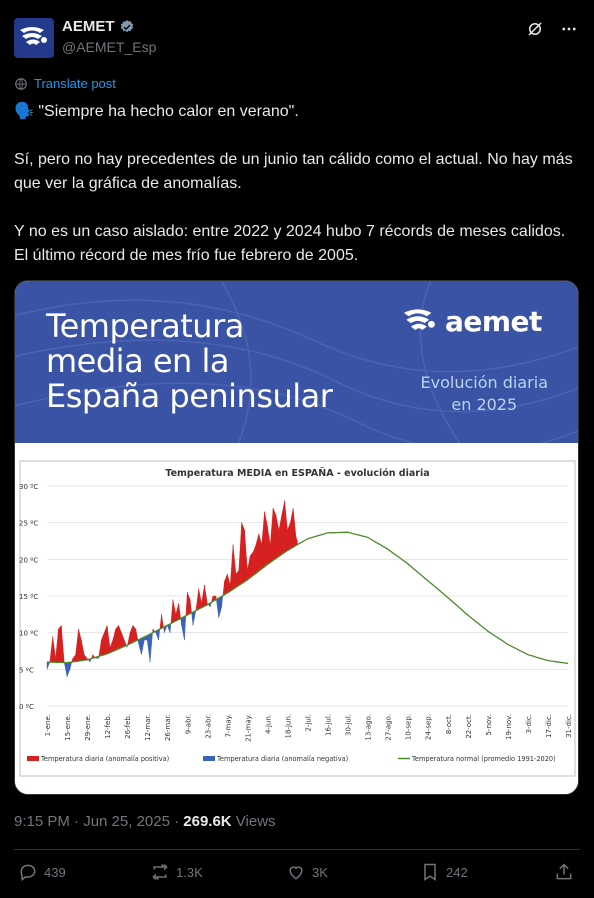  Describe the element at coordinates (449, 724) in the screenshot. I see `x-tick-label: 8-oct.` at that location.